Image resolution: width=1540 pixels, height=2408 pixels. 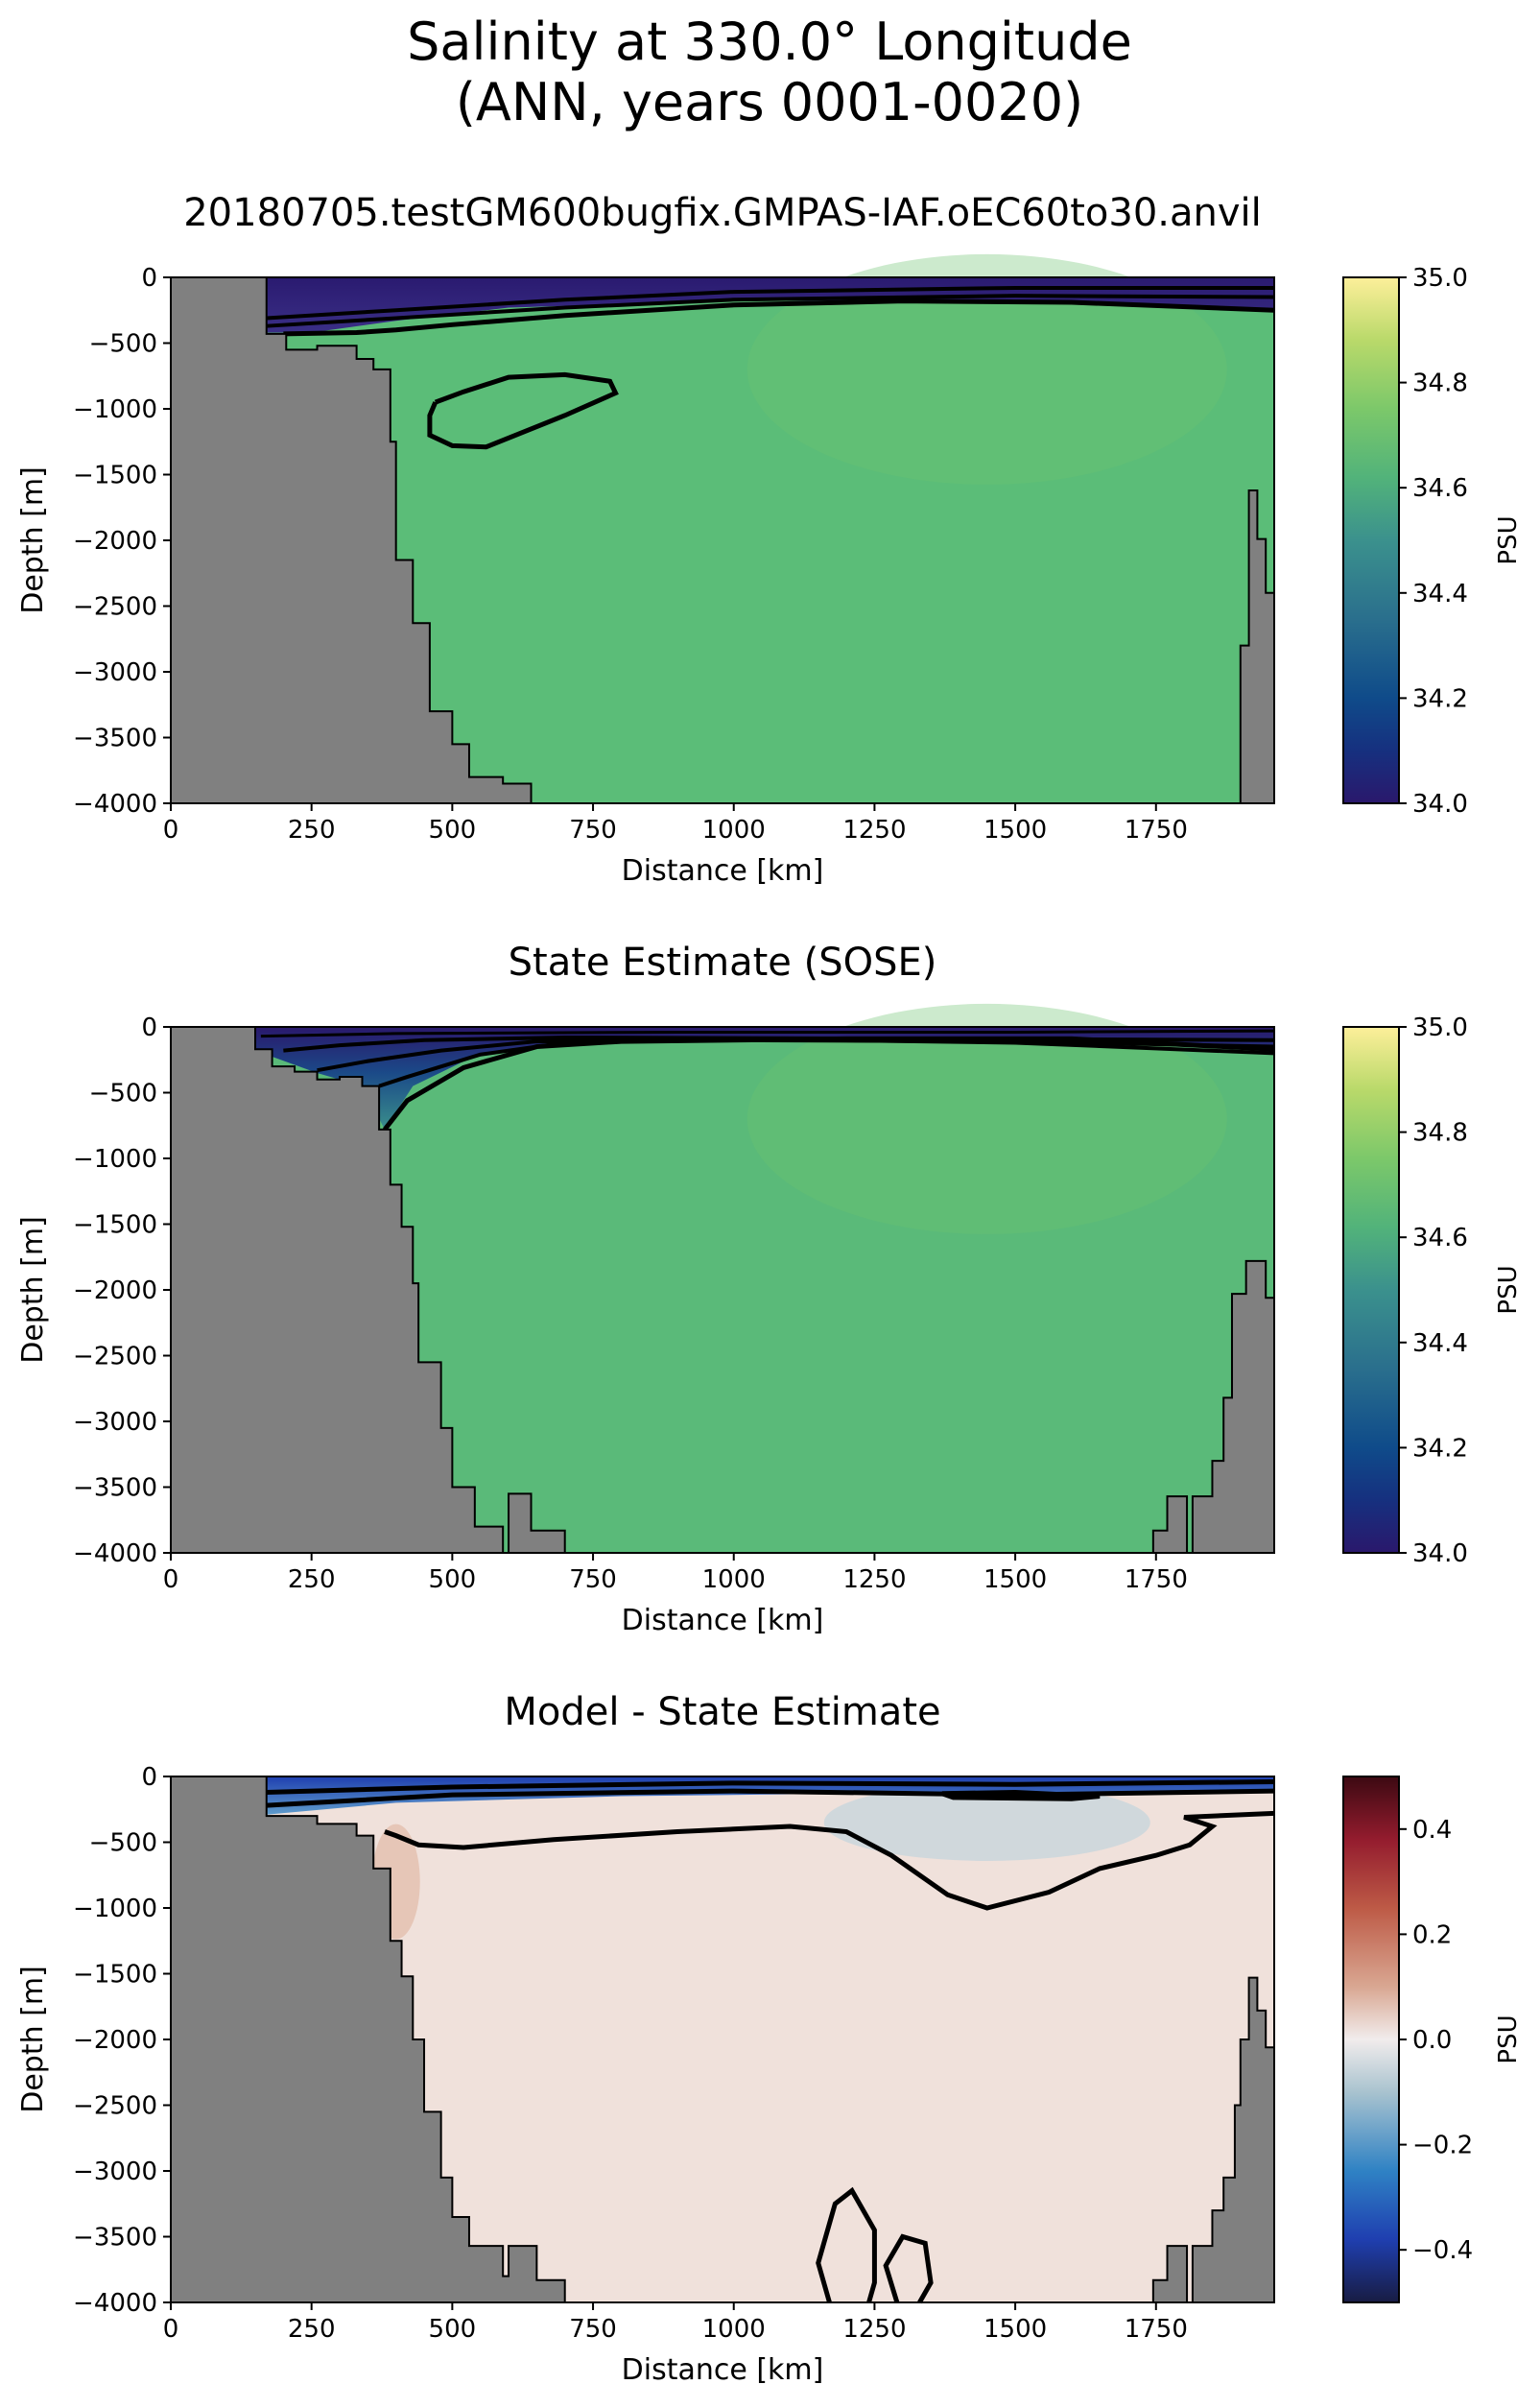 I want to click on field-anomaly-negative, so click(x=986, y=1822).